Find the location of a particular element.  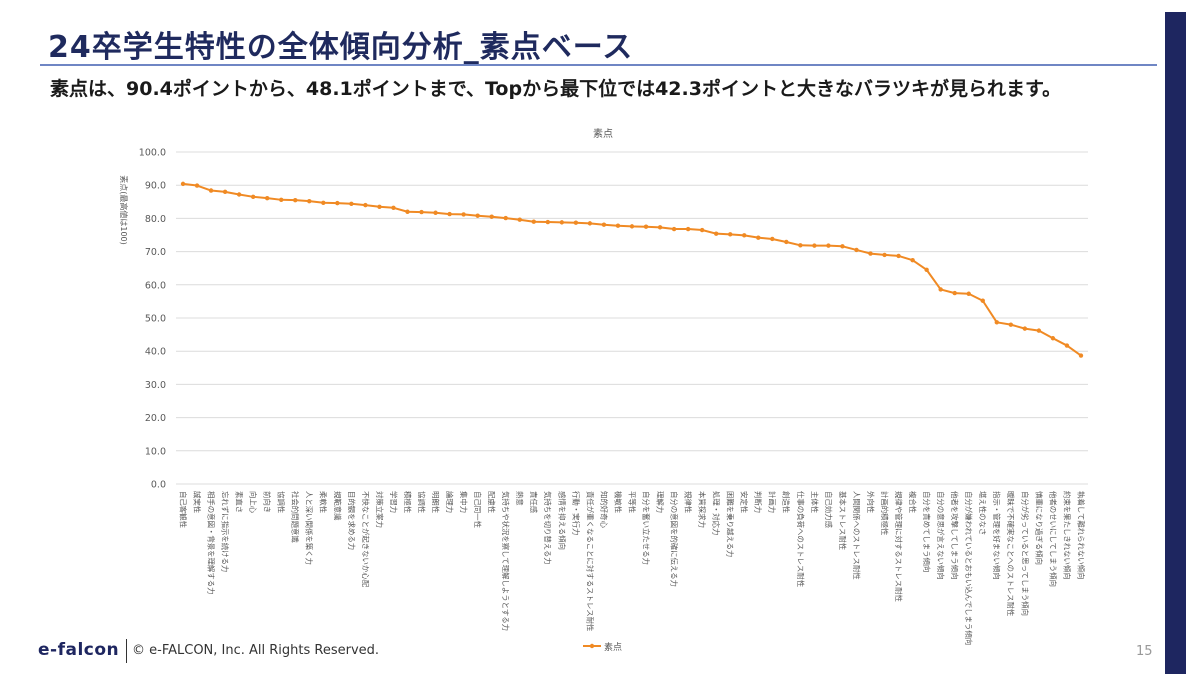

x-tick-label: 行動・実行力 is located at coordinates (575, 513).